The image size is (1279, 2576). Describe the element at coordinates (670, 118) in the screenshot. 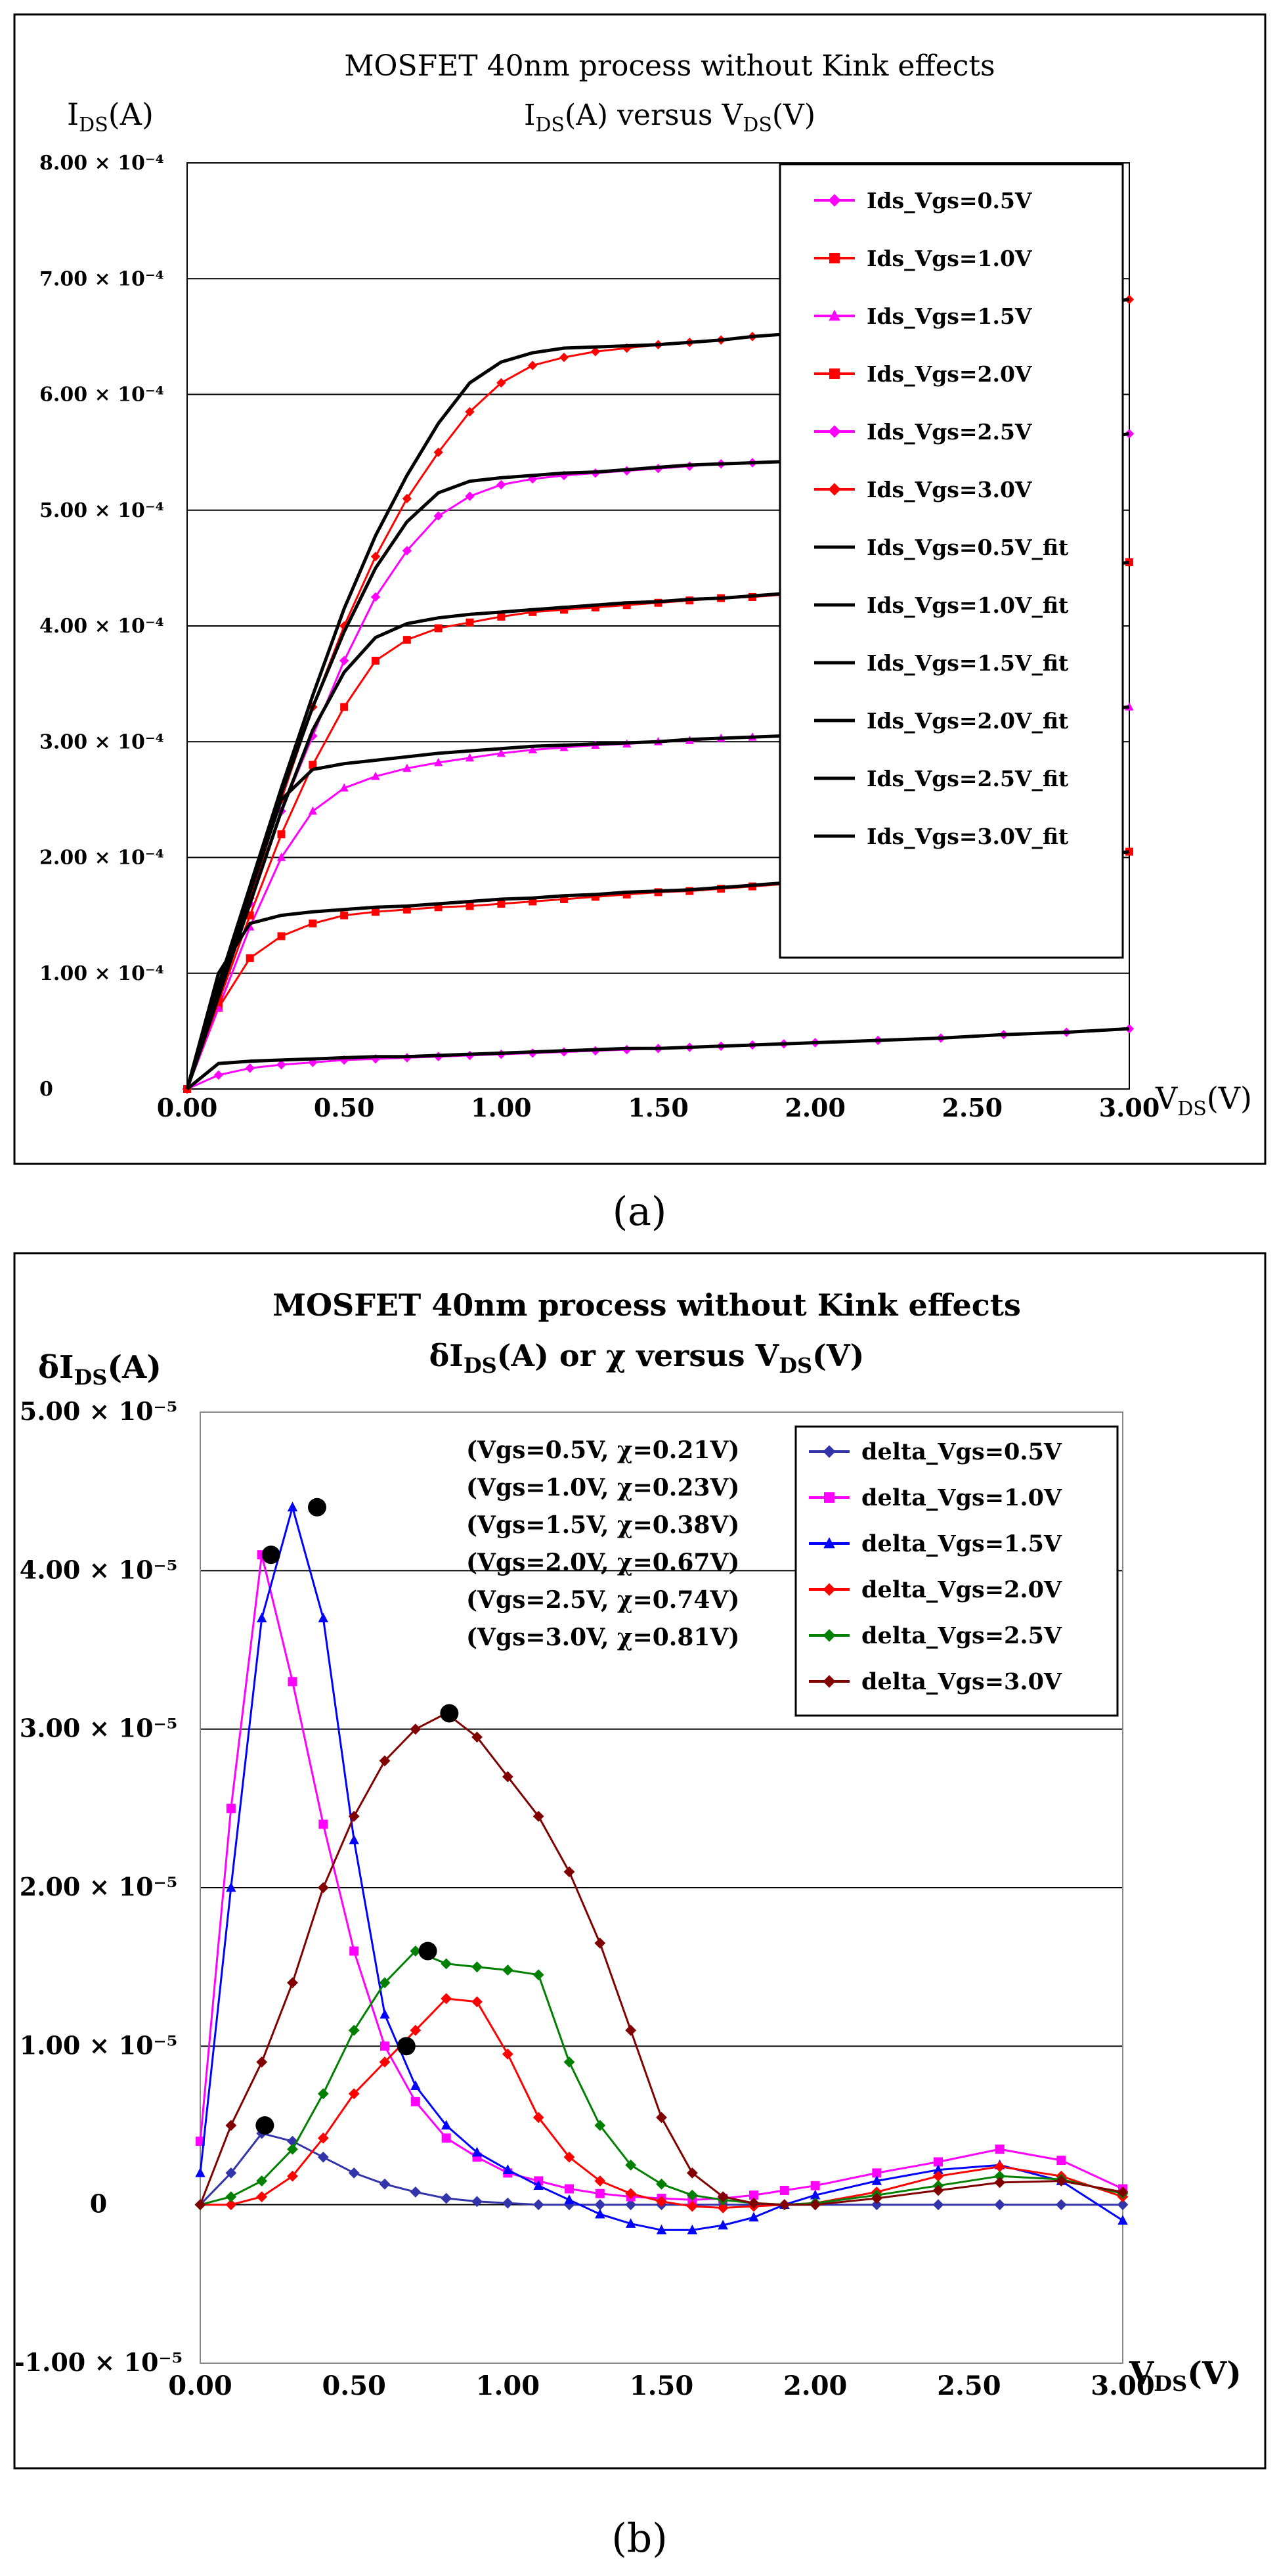

I see `panel-a-subtitle: IDS(A) versus VDS(V)` at that location.